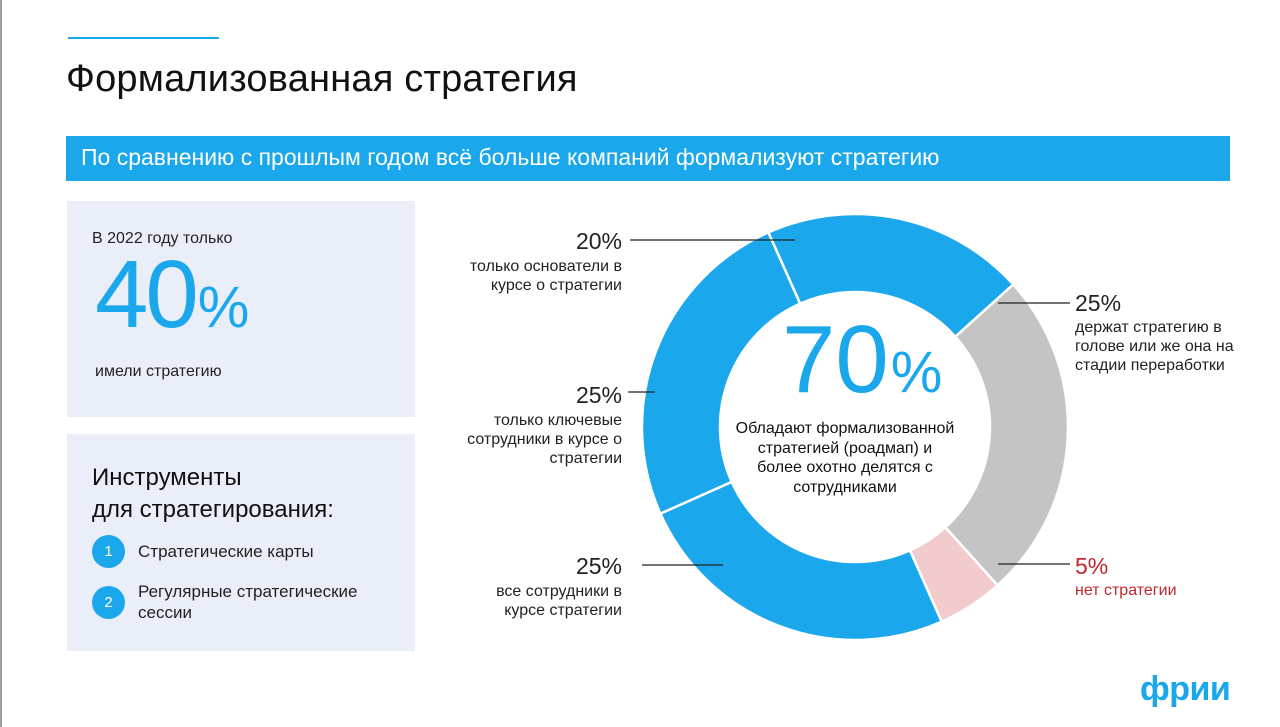 This screenshot has height=727, width=1280. Describe the element at coordinates (167, 477) in the screenshot. I see `tools-heading-line1: Инструменты` at that location.